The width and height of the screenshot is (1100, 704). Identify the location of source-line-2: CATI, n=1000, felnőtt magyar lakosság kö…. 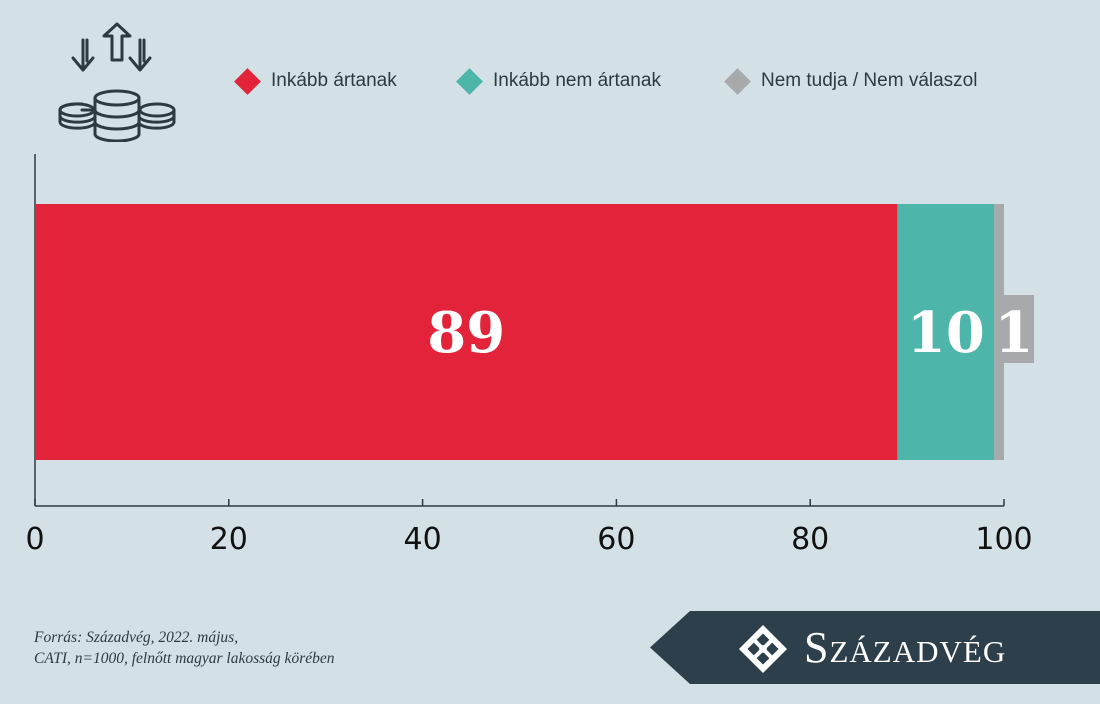
(184, 658).